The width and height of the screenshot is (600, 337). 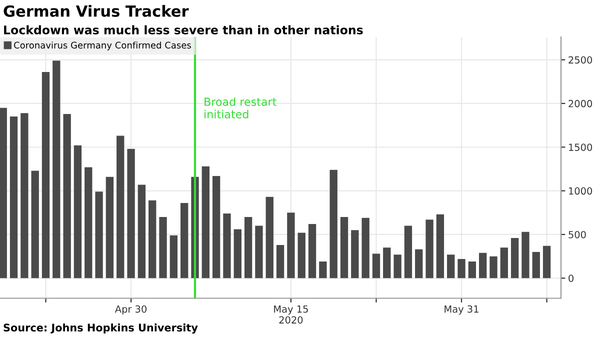 What do you see at coordinates (101, 328) in the screenshot?
I see `source-note: Source: Johns Hopkins University` at bounding box center [101, 328].